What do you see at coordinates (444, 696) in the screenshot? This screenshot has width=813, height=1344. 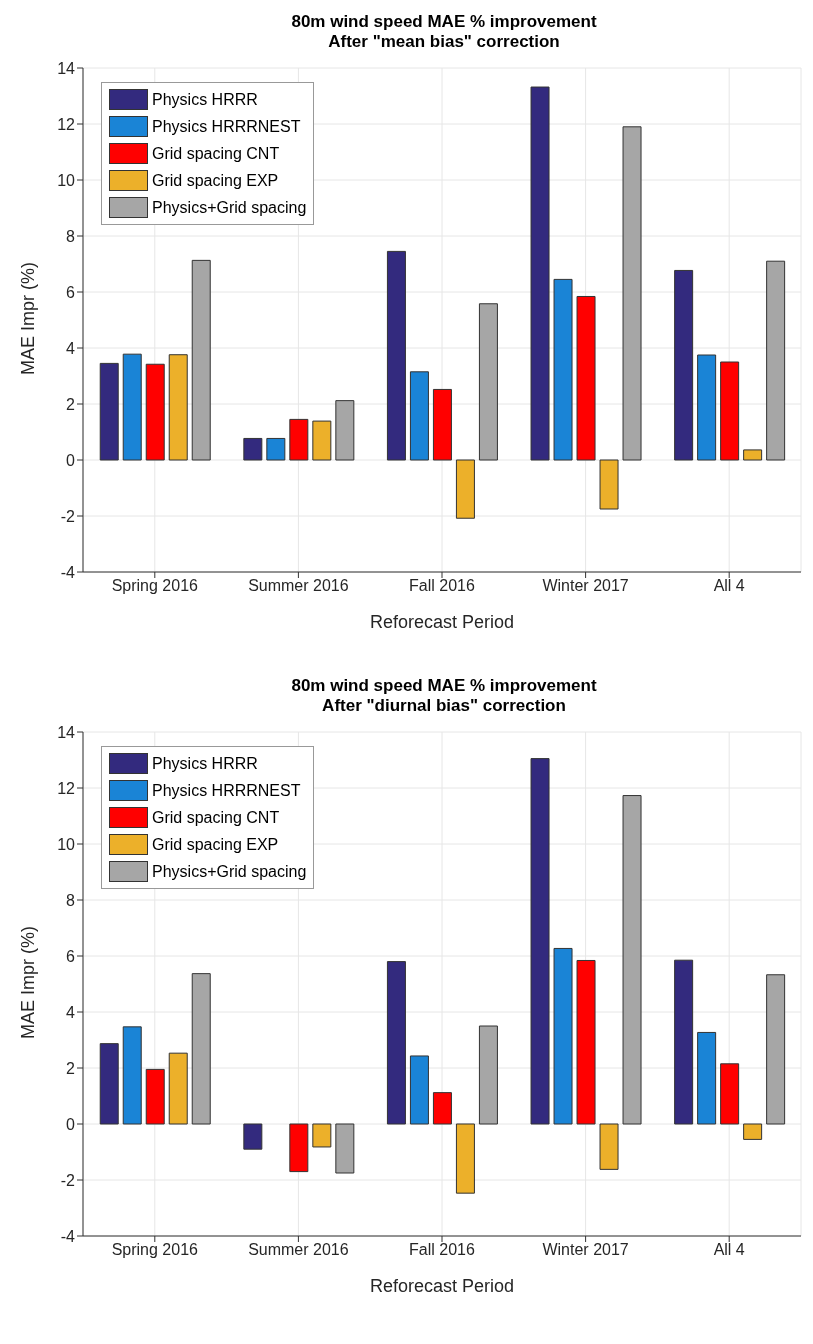 I see `chart-title: 80m wind speed MAE % improvement After "diurnal bias" correction` at bounding box center [444, 696].